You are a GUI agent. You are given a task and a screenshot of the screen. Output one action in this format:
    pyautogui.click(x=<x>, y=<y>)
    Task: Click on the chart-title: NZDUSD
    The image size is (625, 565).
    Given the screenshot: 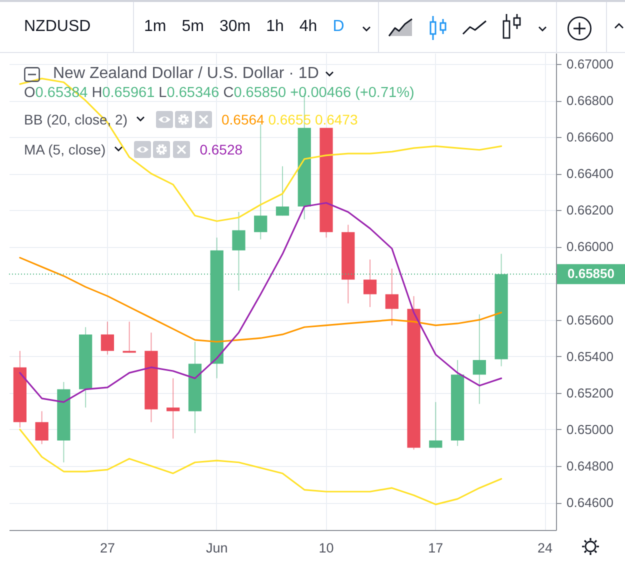 What is the action you would take?
    pyautogui.click(x=57, y=27)
    